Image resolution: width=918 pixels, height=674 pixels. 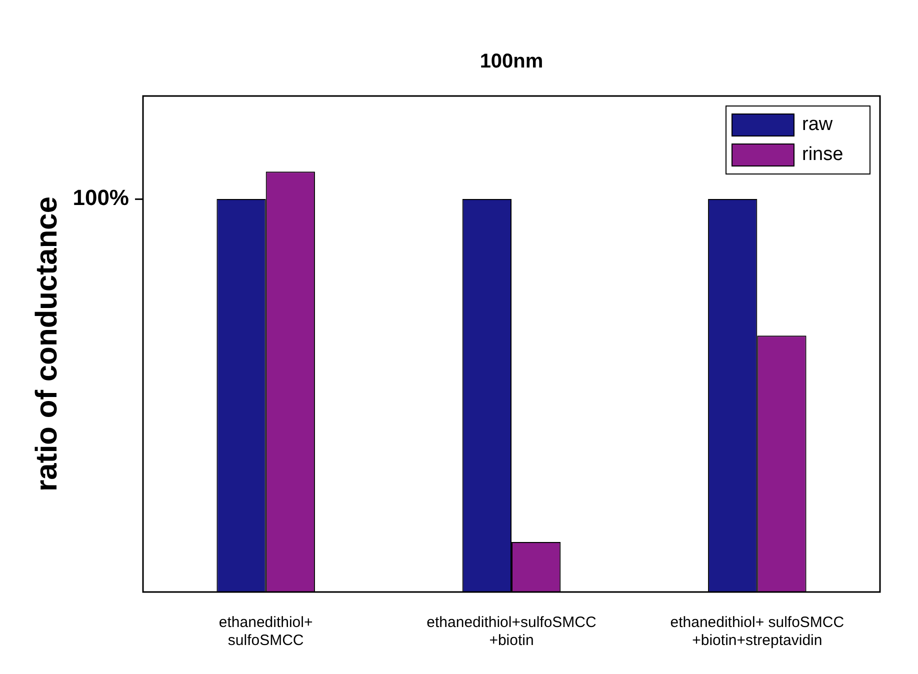 I want to click on chart-title: 100nm, so click(x=512, y=61).